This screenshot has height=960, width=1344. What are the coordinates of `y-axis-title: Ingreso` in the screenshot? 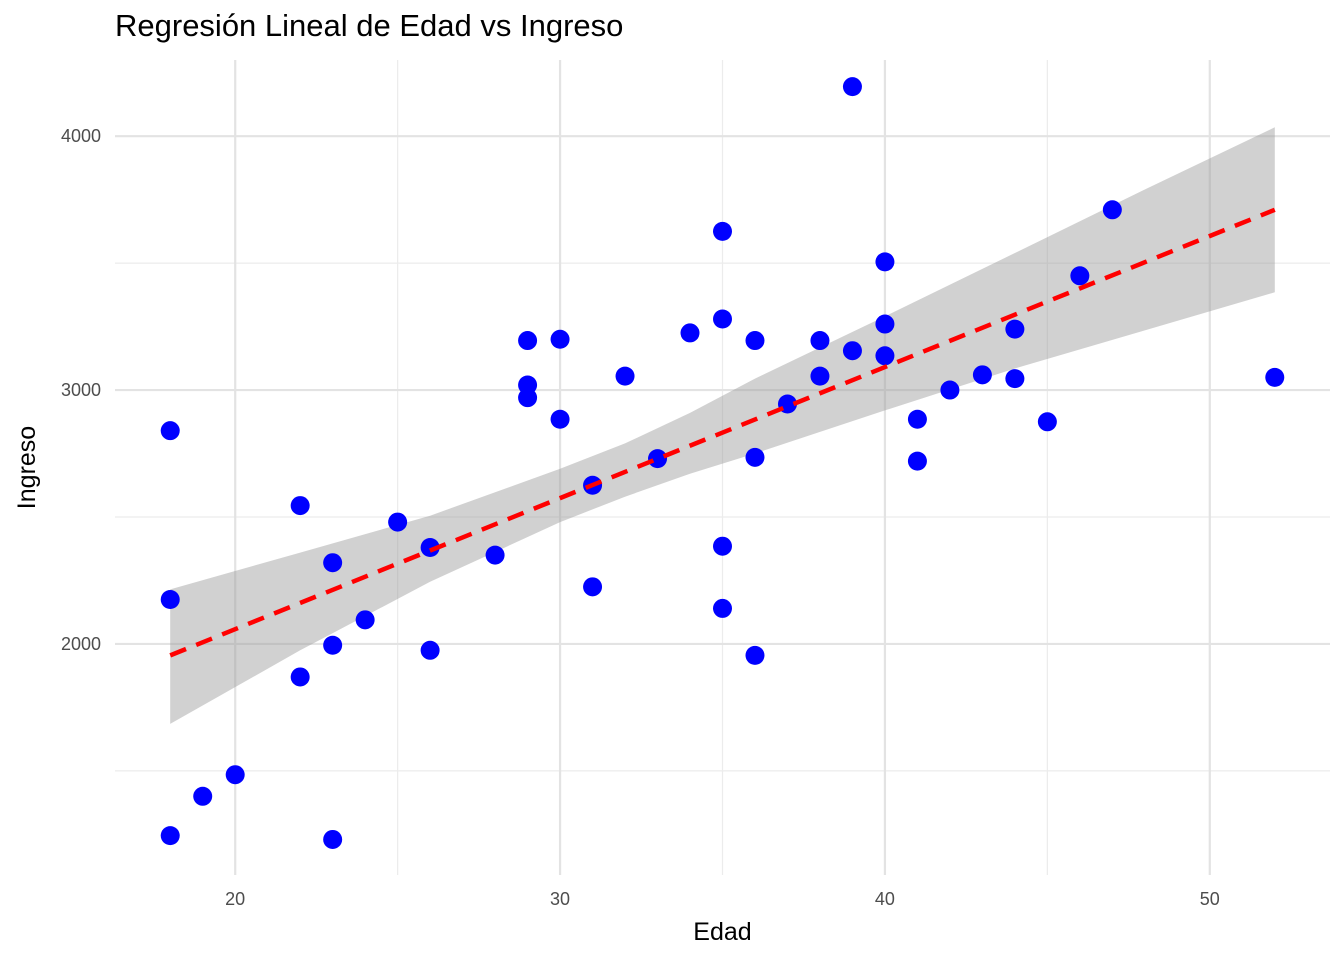 It's located at (27, 467).